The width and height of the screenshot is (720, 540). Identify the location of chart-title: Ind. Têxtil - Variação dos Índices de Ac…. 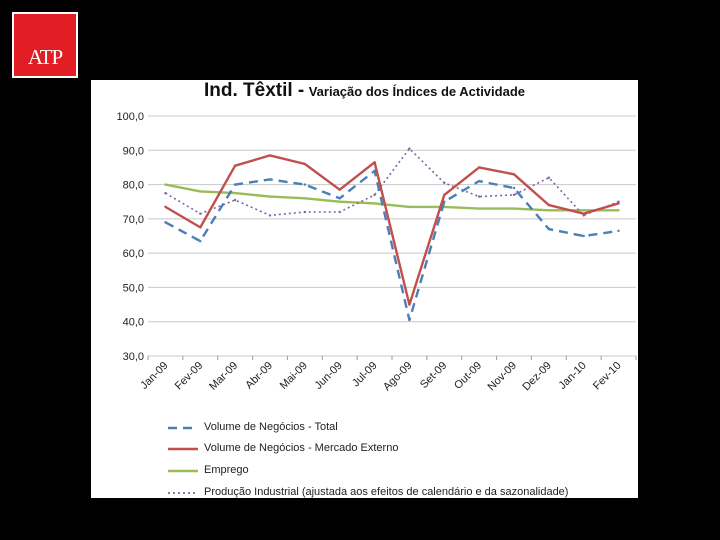
(364, 91).